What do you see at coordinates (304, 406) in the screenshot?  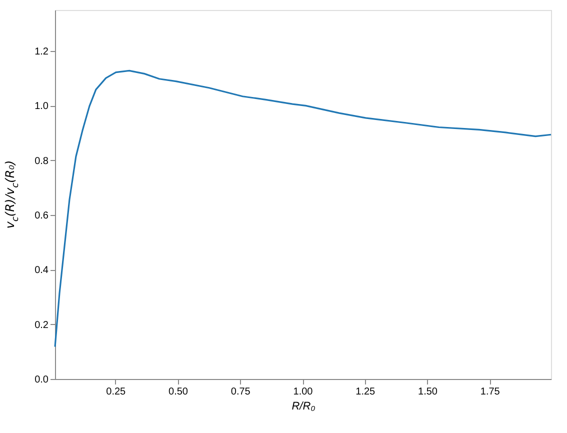 I see `x-axis-title: R/R₀` at bounding box center [304, 406].